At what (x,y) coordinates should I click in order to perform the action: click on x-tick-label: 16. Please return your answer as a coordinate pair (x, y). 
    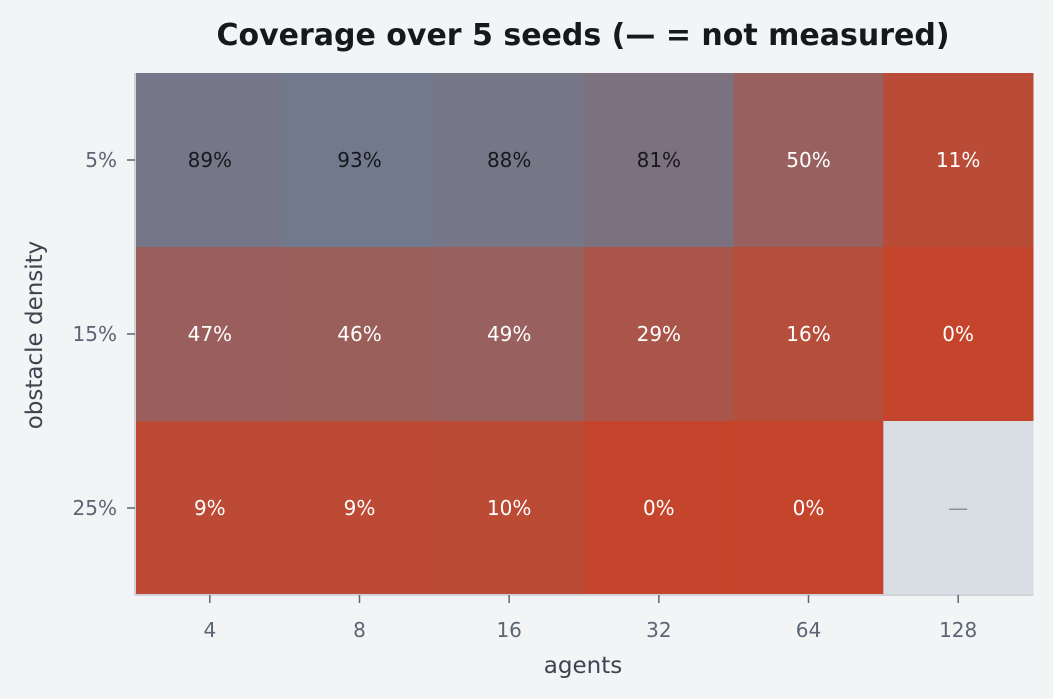
    Looking at the image, I should click on (508, 630).